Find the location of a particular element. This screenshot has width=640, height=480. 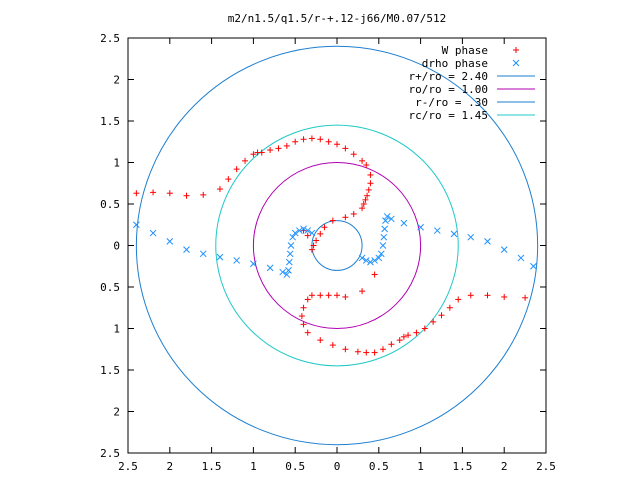

chart-title: m2/n1.5/q1.5/r-+.12-j66/M0.07/512 is located at coordinates (337, 18).